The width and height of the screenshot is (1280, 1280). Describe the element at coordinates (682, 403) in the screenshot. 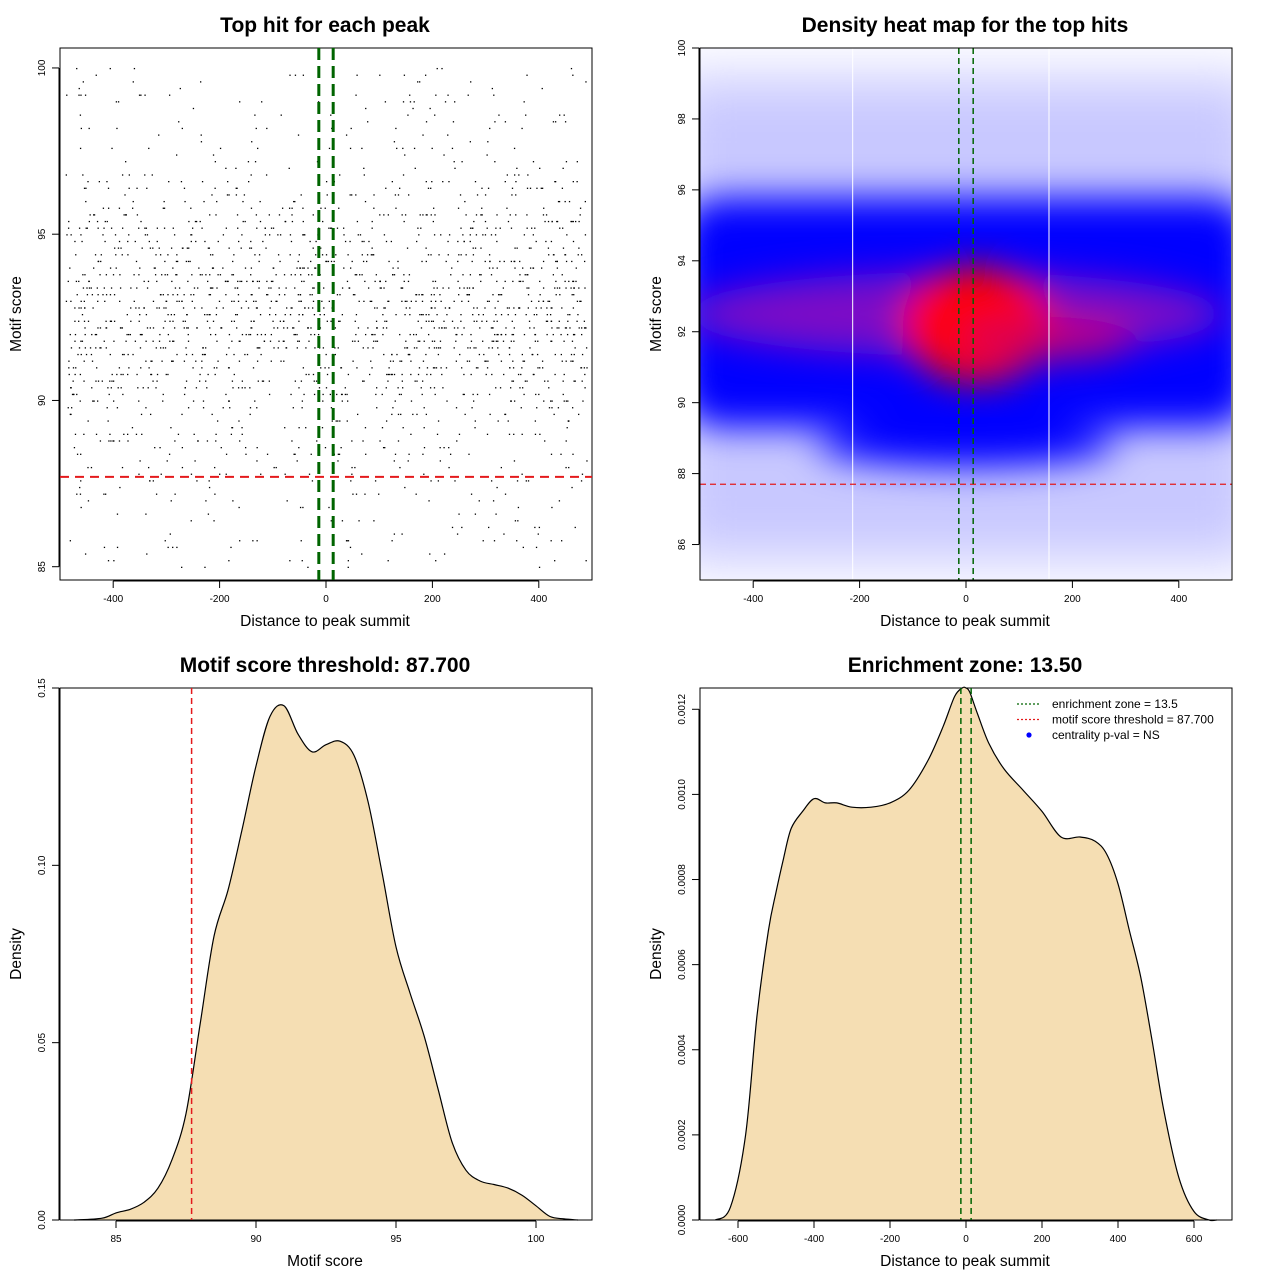

I see `y-tick-label: 90` at that location.